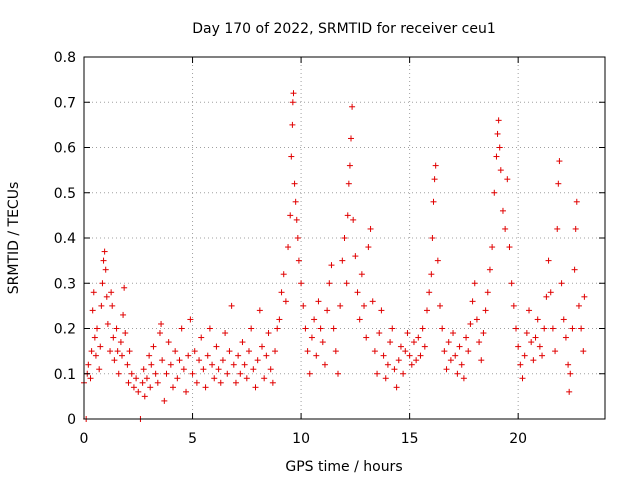 Image resolution: width=640 pixels, height=480 pixels. I want to click on x-axis-label: GPS time / hours, so click(343, 467).